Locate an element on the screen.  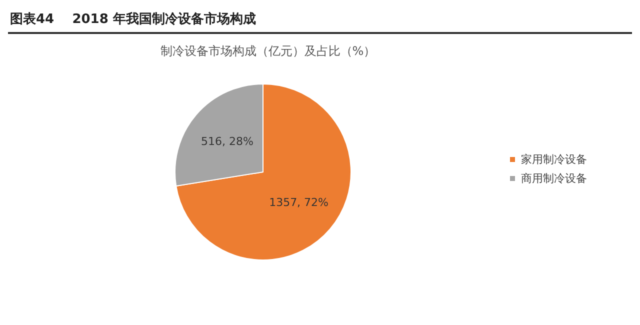
data-label: 1357, 72% is located at coordinates (299, 202).